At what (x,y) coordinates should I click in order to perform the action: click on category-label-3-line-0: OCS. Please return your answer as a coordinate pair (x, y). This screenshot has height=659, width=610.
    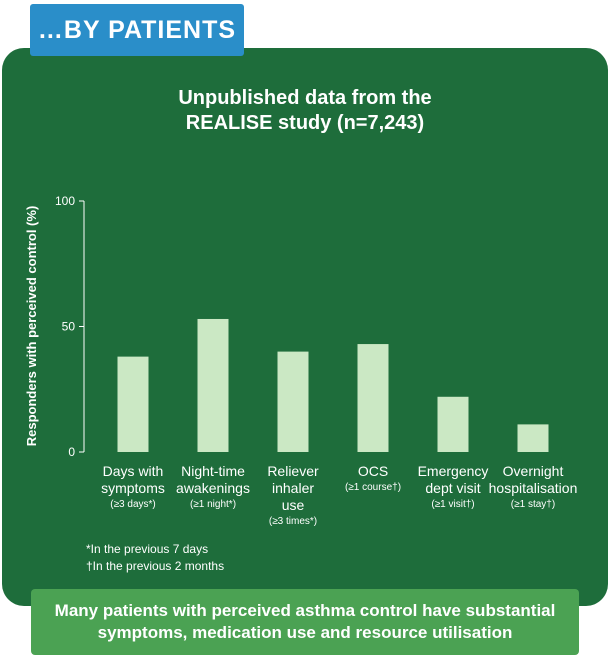
    Looking at the image, I should click on (373, 471).